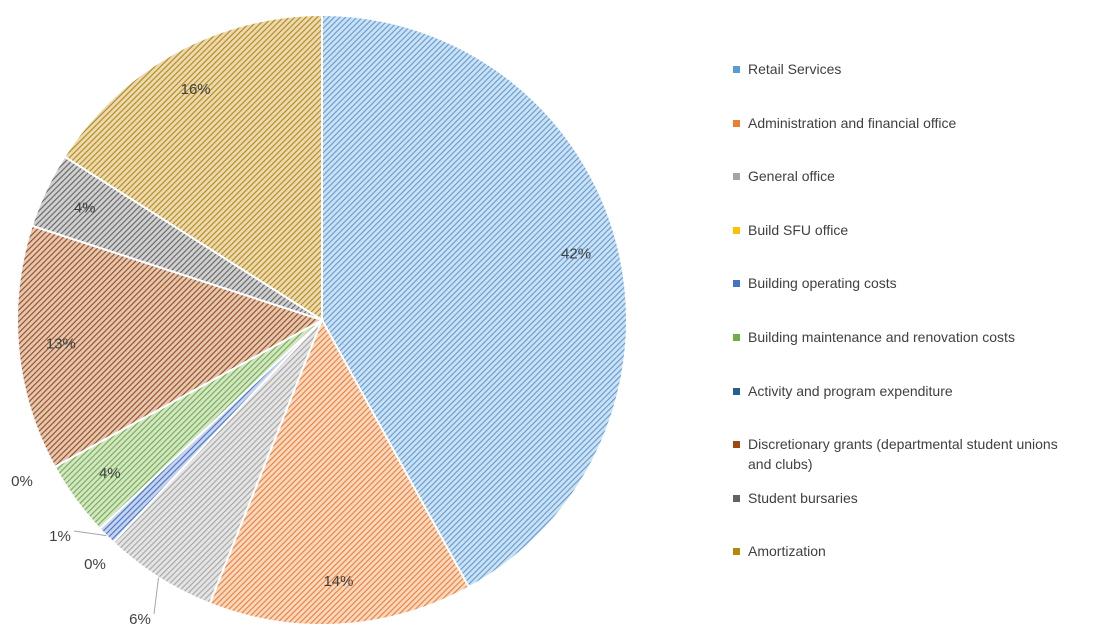 The width and height of the screenshot is (1107, 628). What do you see at coordinates (795, 69) in the screenshot?
I see `legend-label: Retail Services` at bounding box center [795, 69].